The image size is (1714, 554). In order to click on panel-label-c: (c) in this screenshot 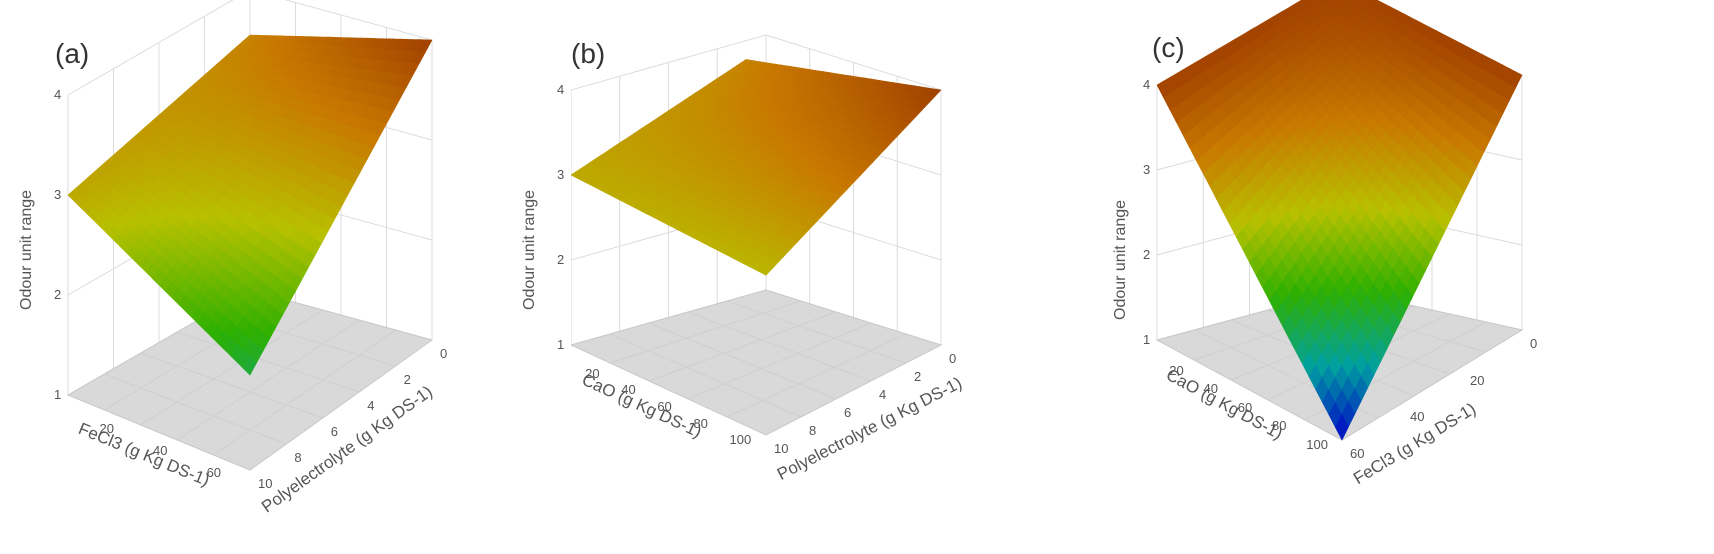, I will do `click(1168, 47)`.